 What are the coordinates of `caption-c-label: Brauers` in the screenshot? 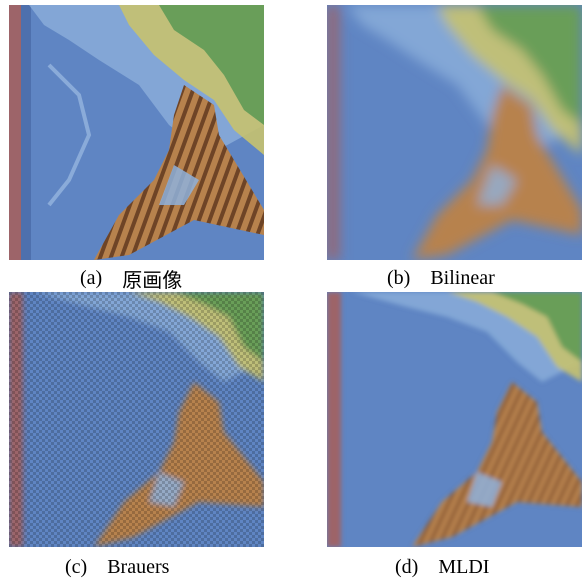 It's located at (138, 566).